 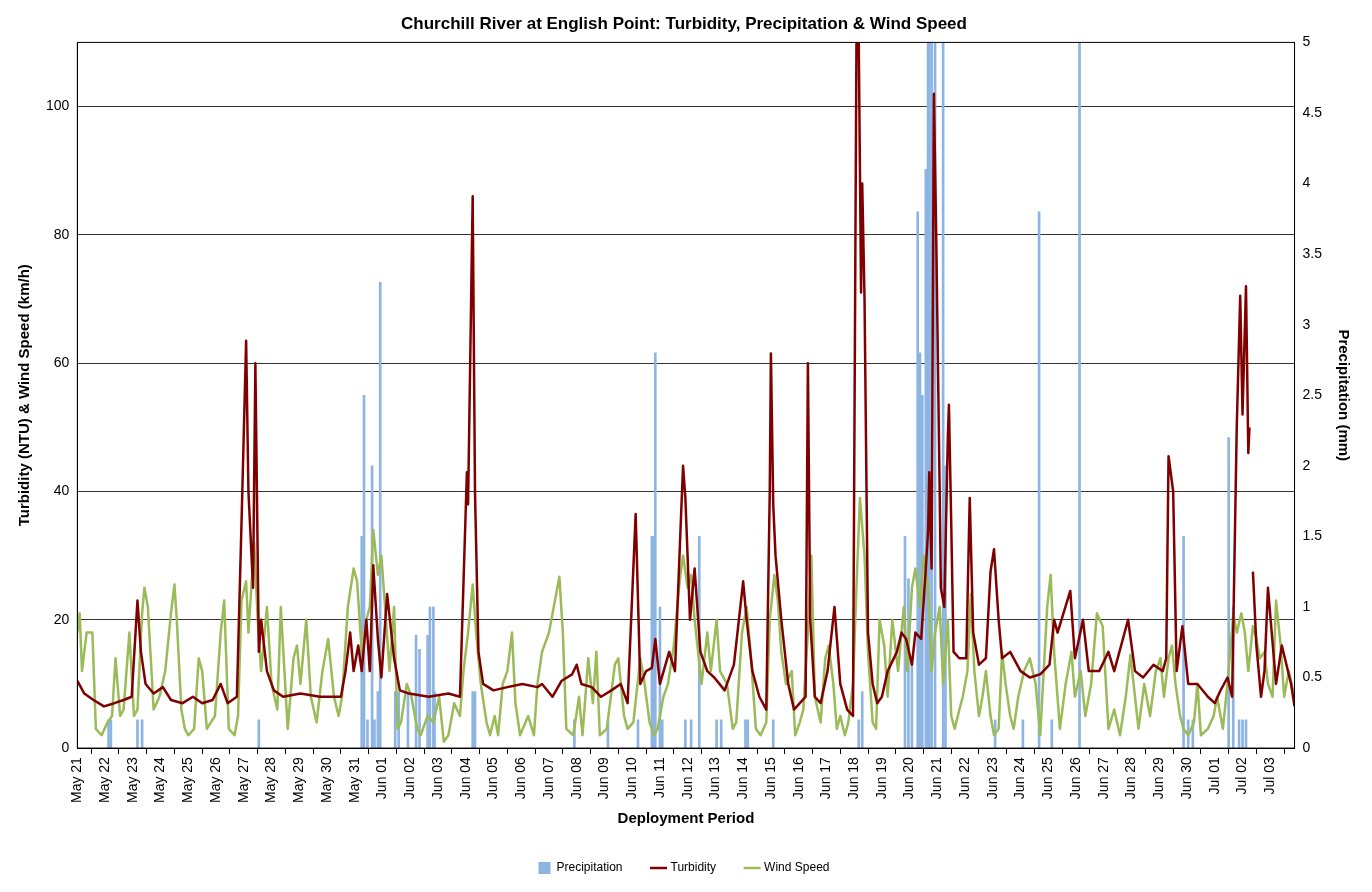 I want to click on x-tick-label: Jun 25, so click(x=1047, y=778).